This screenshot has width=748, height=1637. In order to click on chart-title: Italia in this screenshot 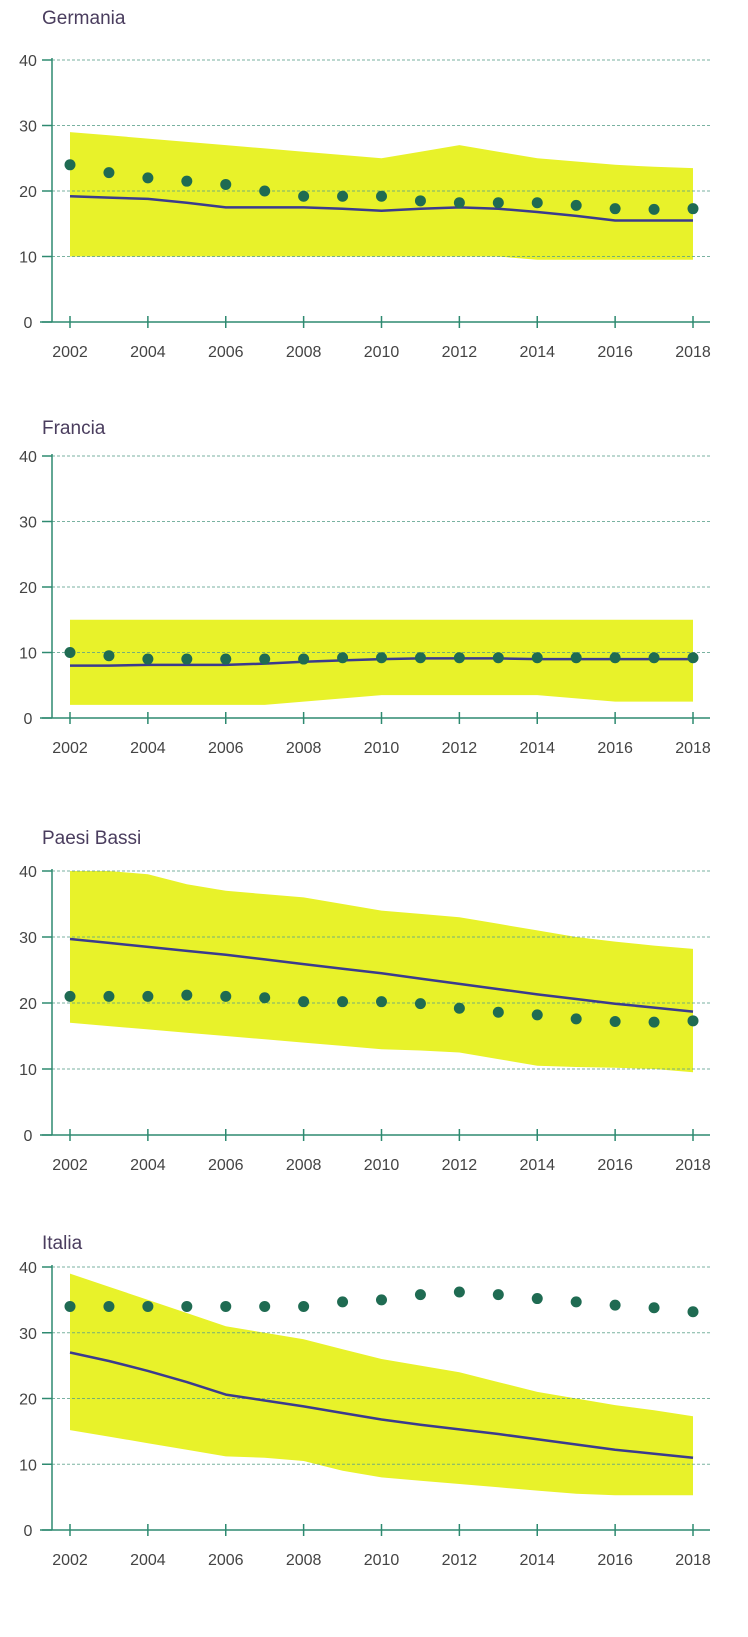, I will do `click(62, 1243)`.